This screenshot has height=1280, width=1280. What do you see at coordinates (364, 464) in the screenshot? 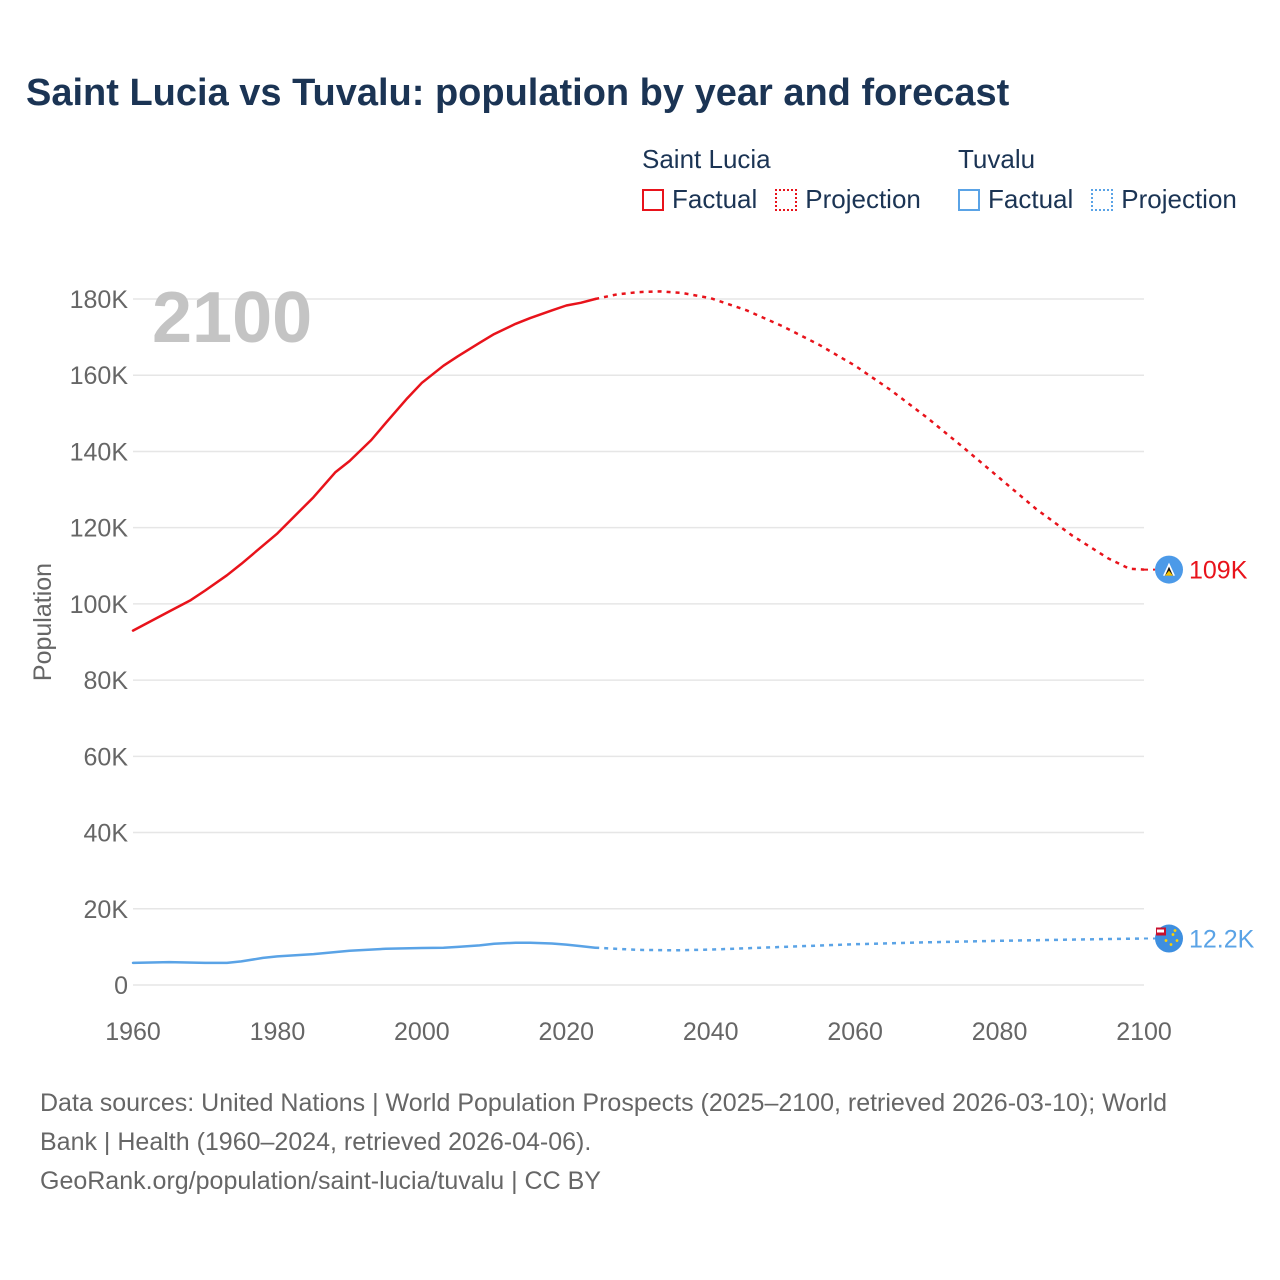
I see `series-line-saint-lucia-factual` at bounding box center [364, 464].